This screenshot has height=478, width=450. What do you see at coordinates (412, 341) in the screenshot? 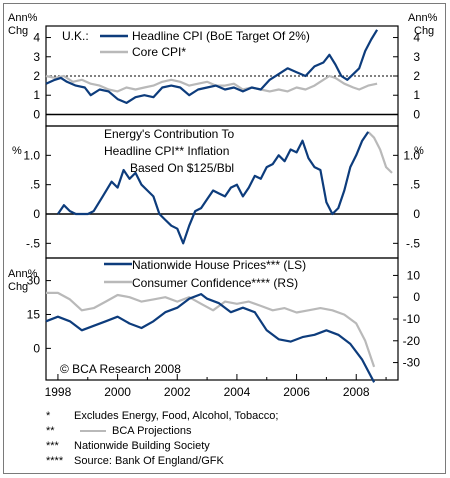
I see `bottom-right-tick-label-1: -20` at bounding box center [412, 341].